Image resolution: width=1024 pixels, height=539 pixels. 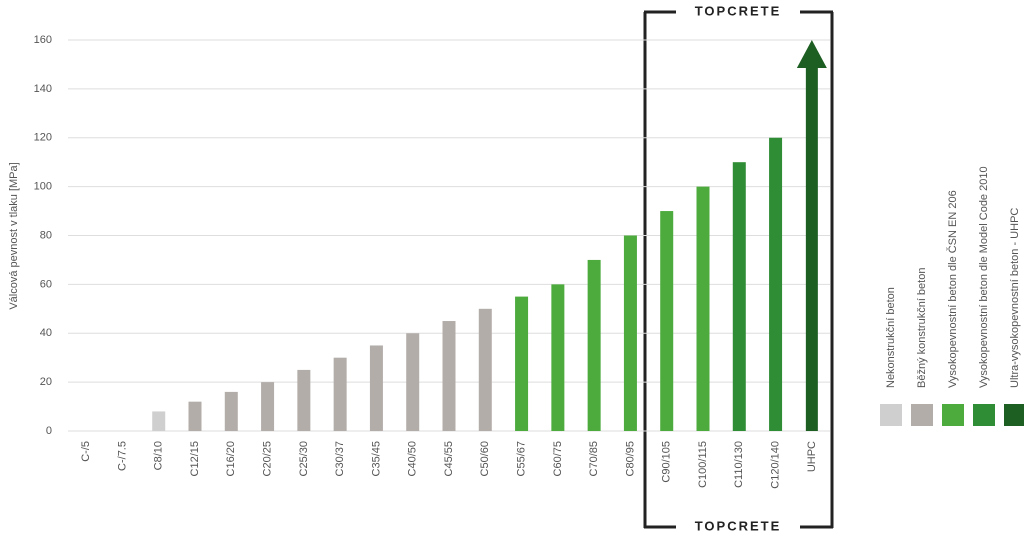 I want to click on y-axis-label: Válcová pevnost v tlaku [MPa], so click(x=14, y=235).